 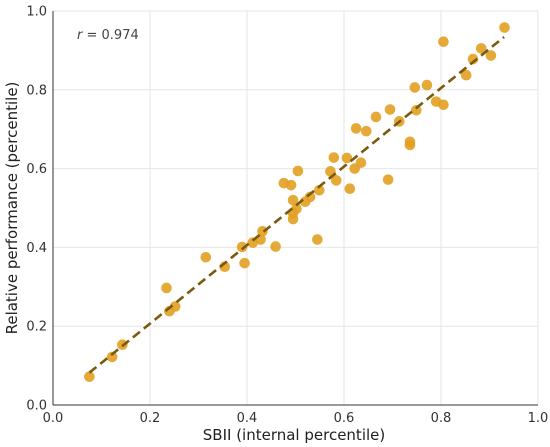 I want to click on x-tick-label: 1.0, so click(x=538, y=418).